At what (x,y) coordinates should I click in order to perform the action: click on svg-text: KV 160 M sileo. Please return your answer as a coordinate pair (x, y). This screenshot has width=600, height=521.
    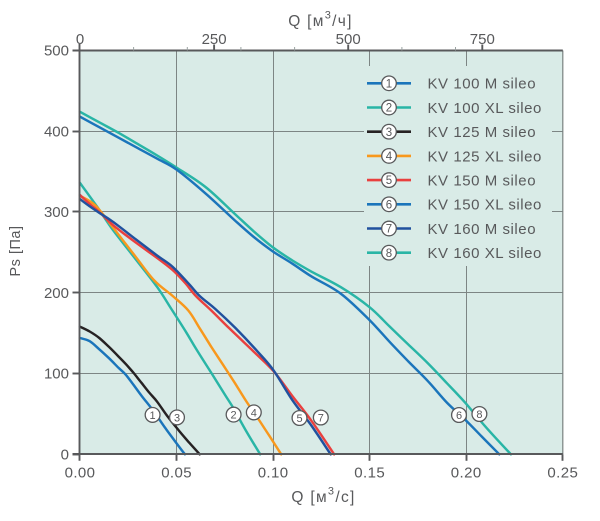
    Looking at the image, I should click on (482, 229).